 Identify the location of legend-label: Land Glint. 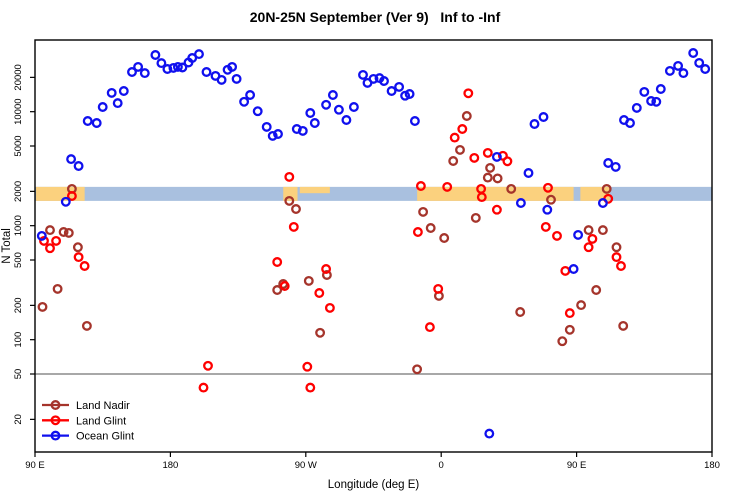
(101, 421).